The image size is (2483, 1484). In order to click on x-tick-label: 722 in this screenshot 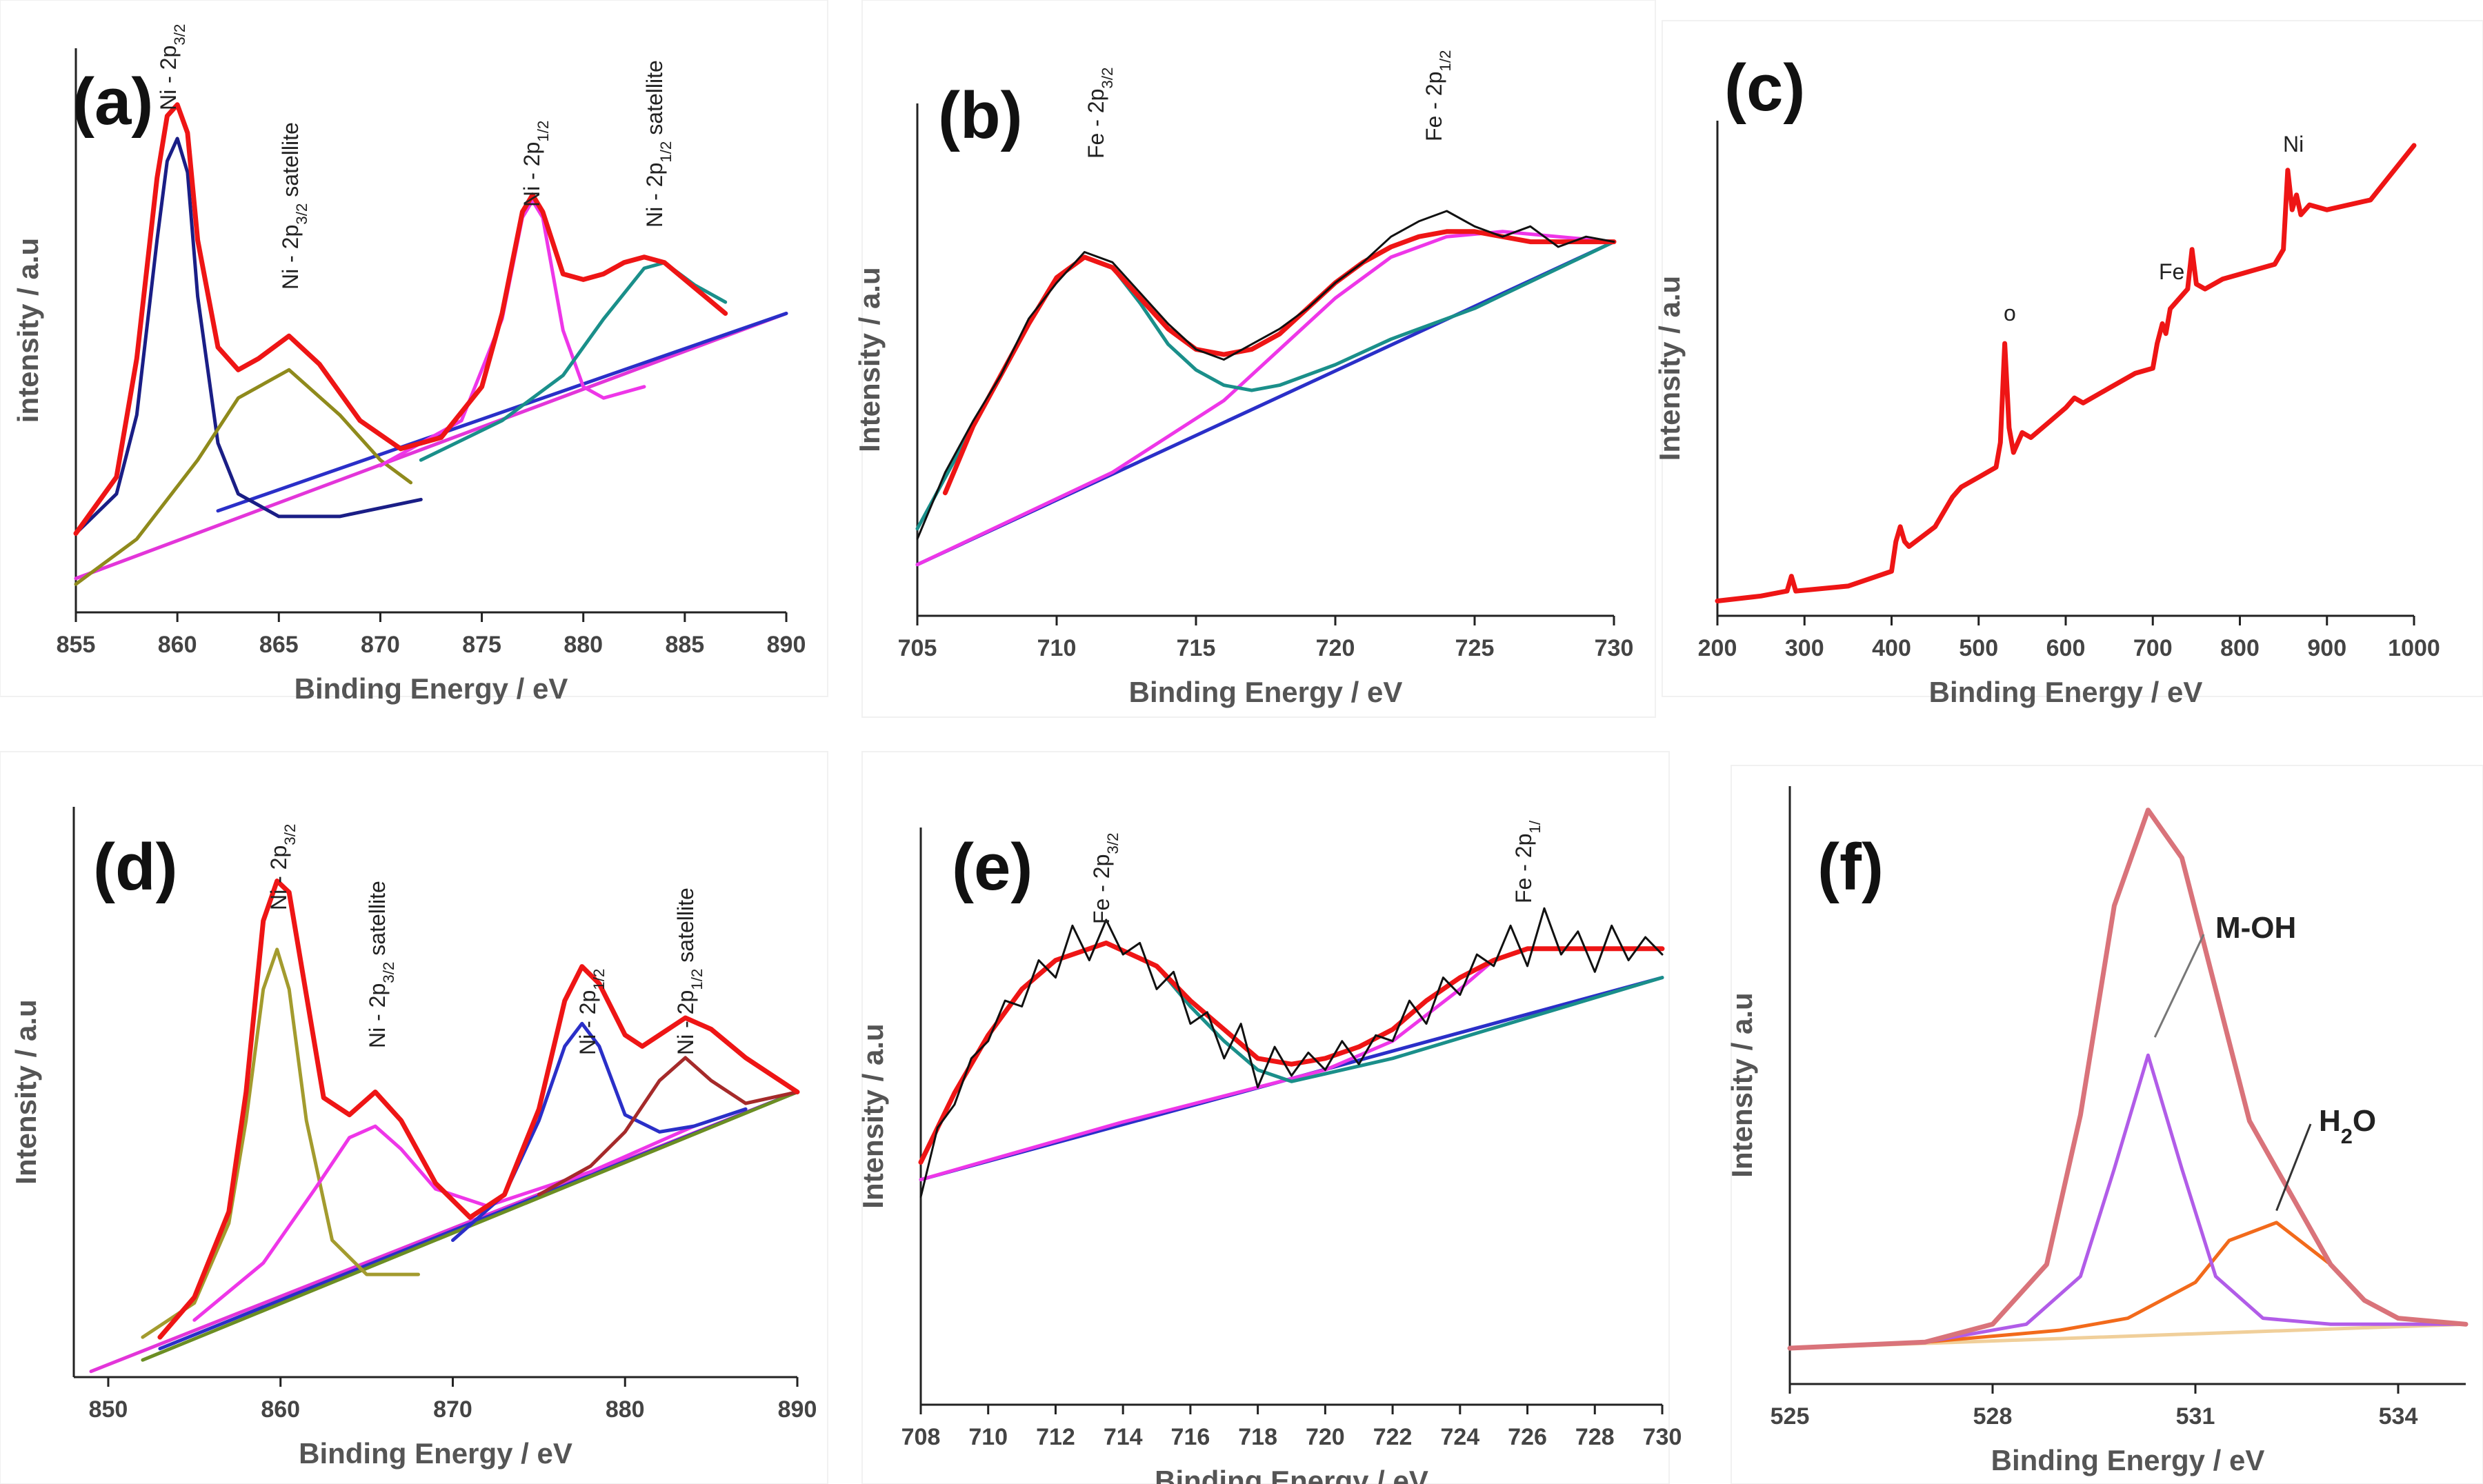, I will do `click(1393, 1437)`.